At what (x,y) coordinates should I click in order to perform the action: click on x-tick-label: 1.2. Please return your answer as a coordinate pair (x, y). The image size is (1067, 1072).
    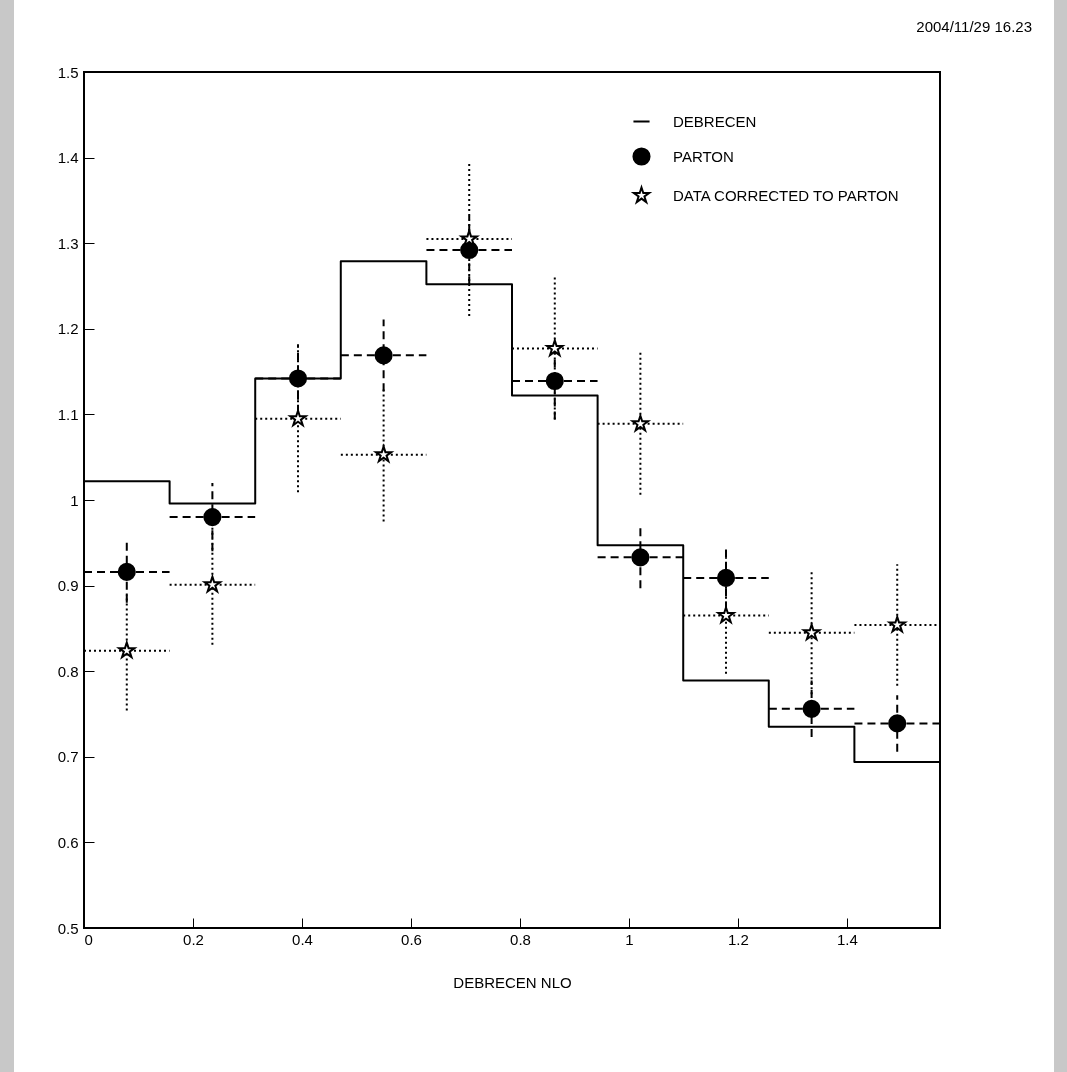
    Looking at the image, I should click on (738, 939).